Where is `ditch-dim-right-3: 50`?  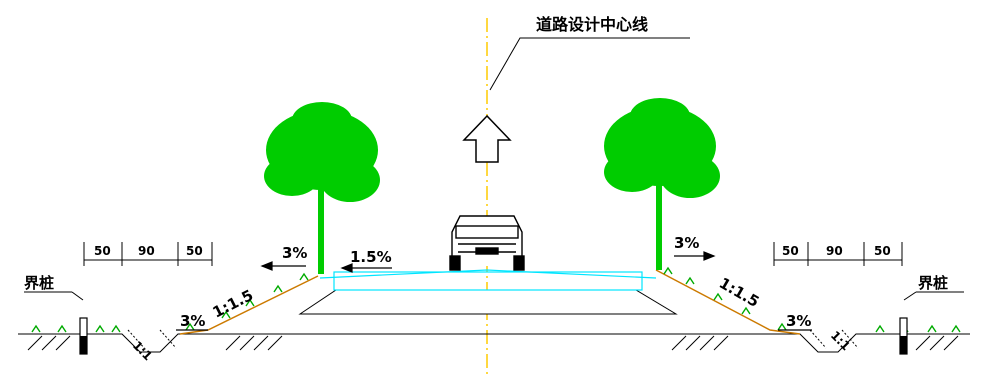
ditch-dim-right-3: 50 is located at coordinates (882, 251).